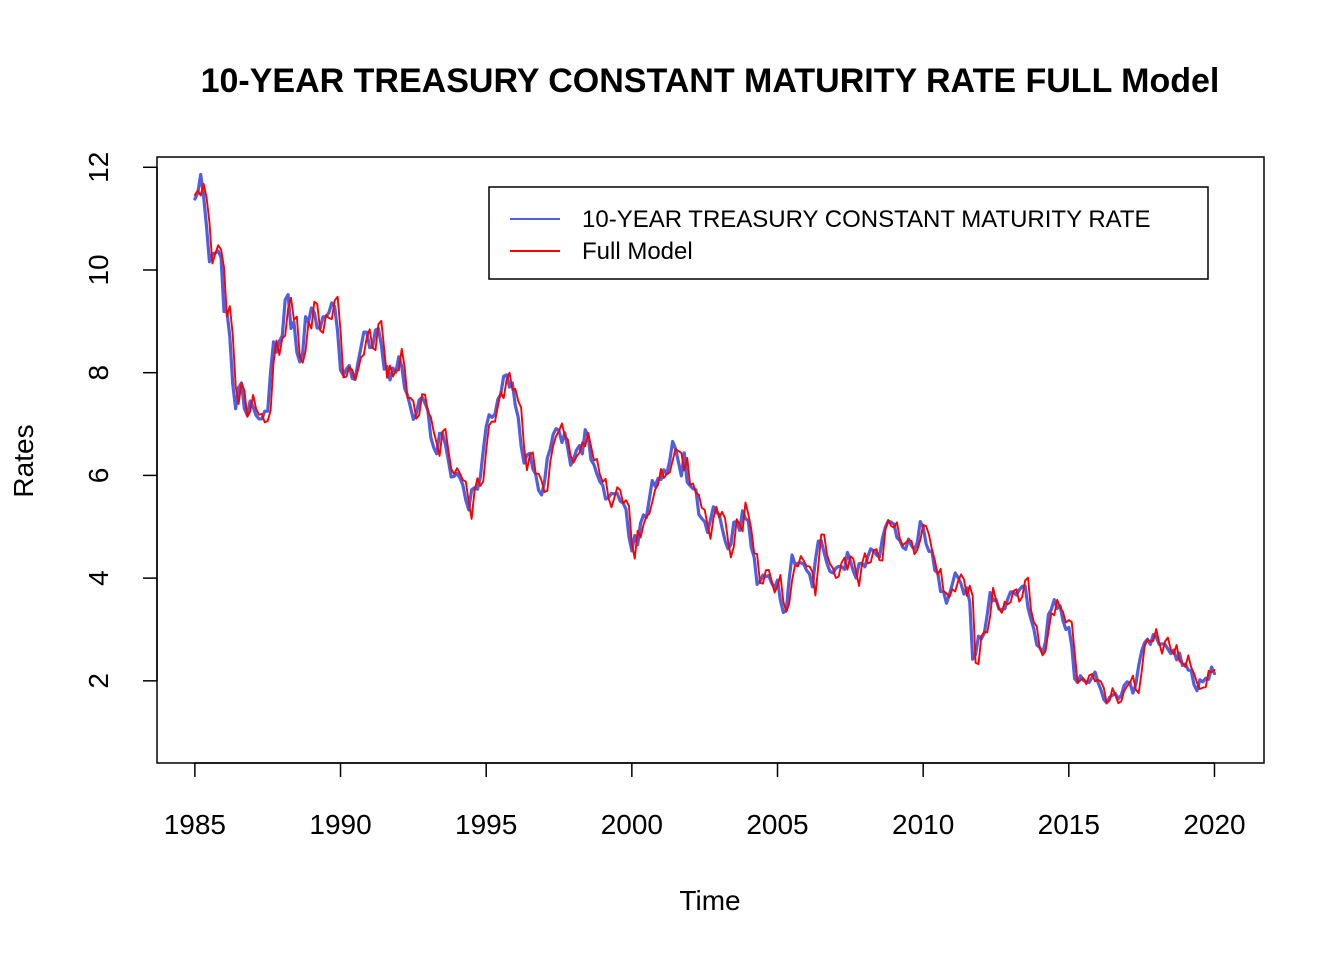 This screenshot has height=960, width=1344. I want to click on x-tick-label: 1995, so click(486, 824).